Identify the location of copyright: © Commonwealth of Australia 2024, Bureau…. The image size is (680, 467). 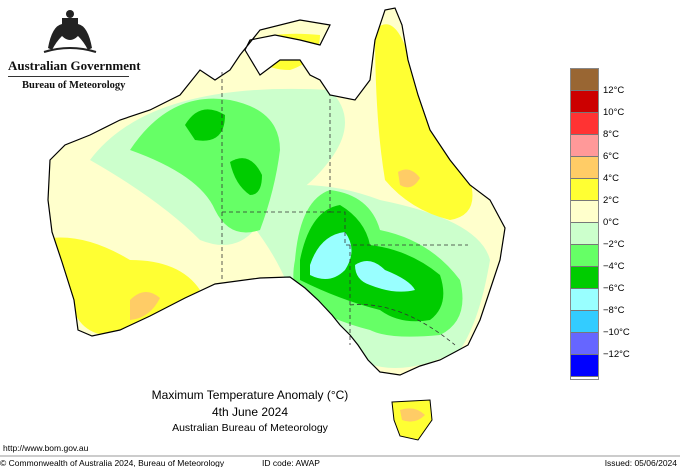
(112, 462).